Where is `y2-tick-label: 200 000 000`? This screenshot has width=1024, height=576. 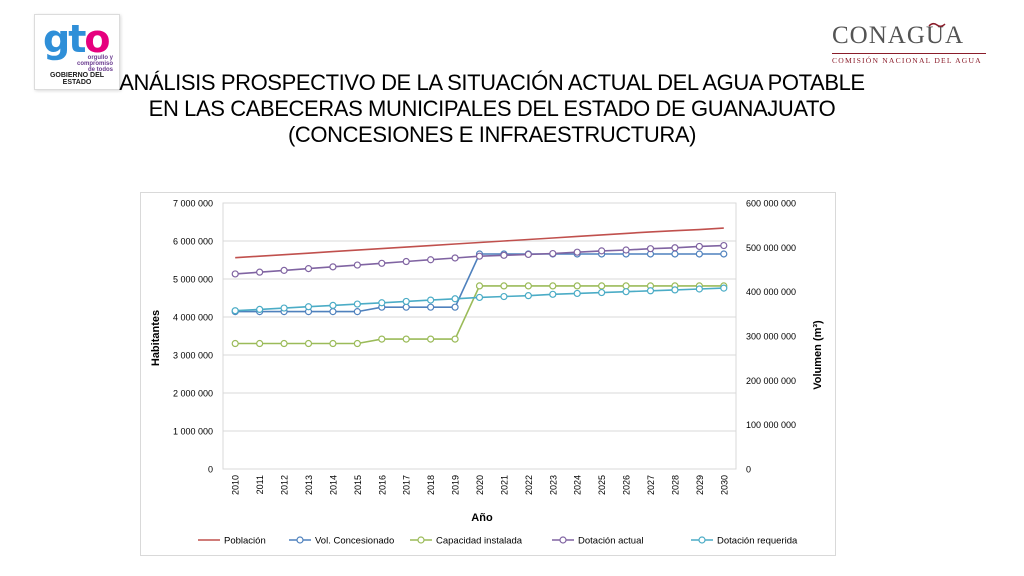
y2-tick-label: 200 000 000 is located at coordinates (771, 381).